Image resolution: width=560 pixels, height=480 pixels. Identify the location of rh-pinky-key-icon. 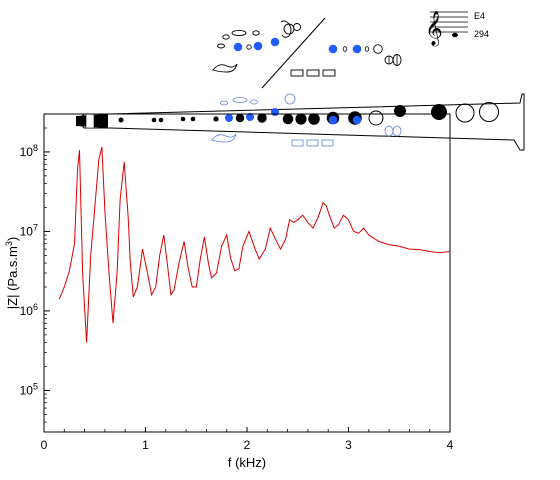
(397, 60).